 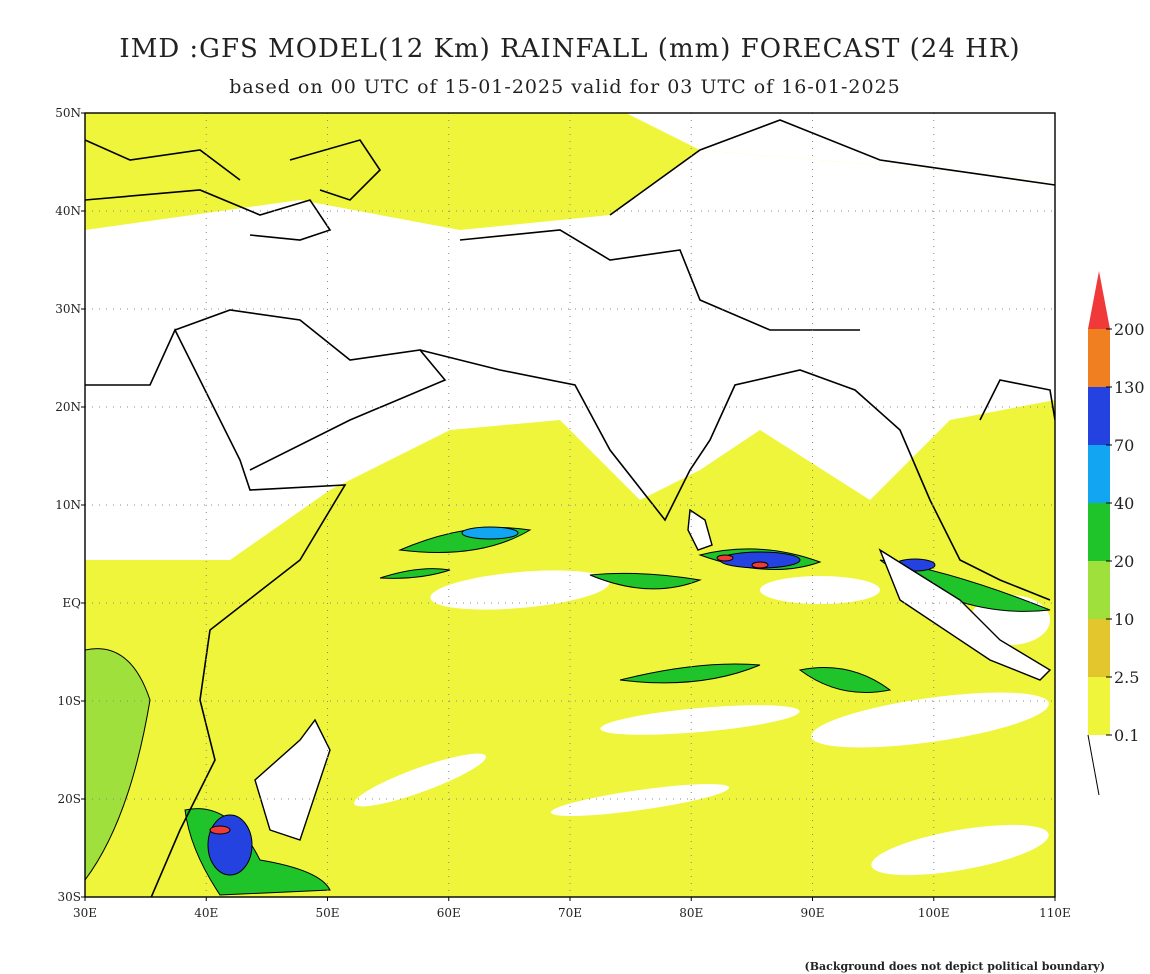 I want to click on lat-label: 30S, so click(x=70, y=897).